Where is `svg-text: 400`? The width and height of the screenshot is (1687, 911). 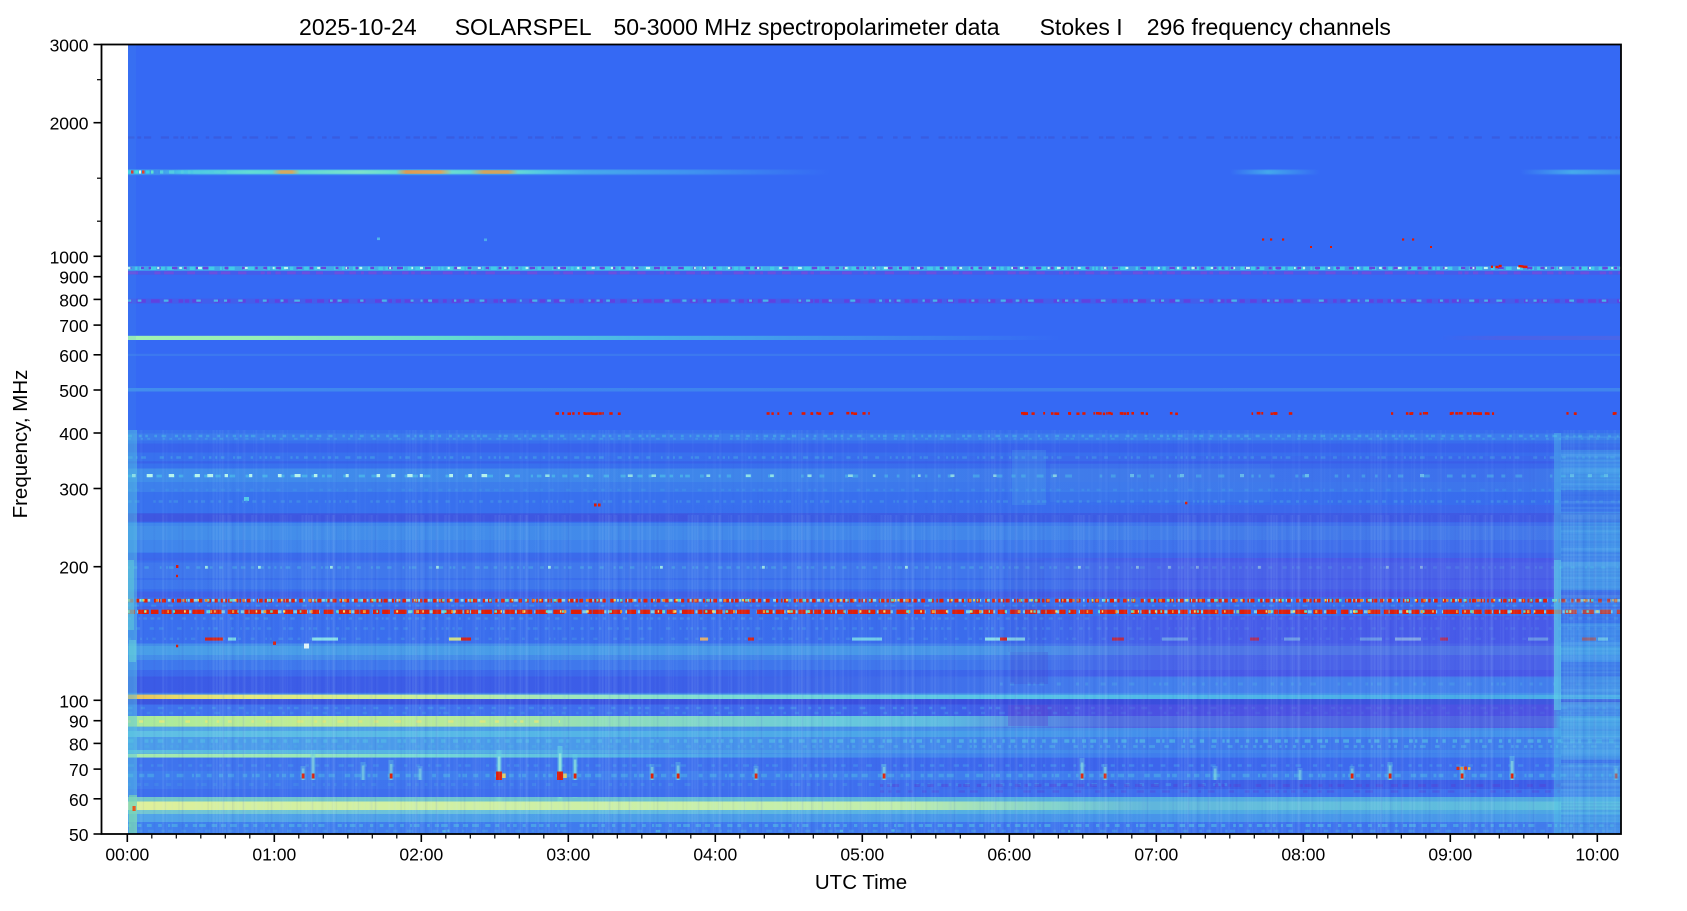 svg-text: 400 is located at coordinates (73, 434).